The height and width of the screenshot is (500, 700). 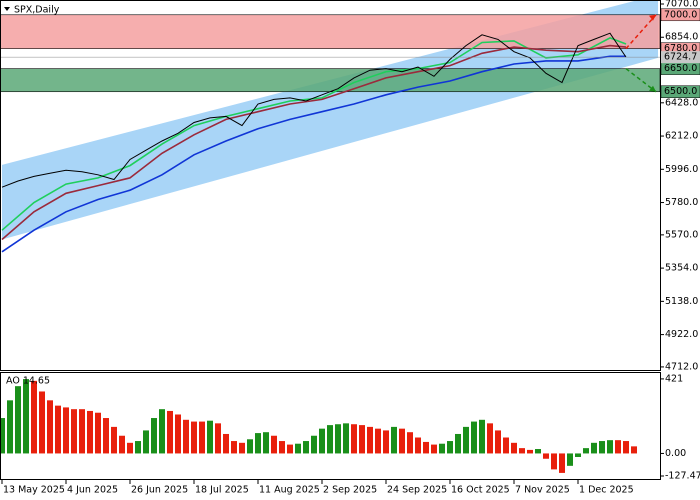 I want to click on x-tick-label: 18 Jul 2025, so click(x=222, y=490).